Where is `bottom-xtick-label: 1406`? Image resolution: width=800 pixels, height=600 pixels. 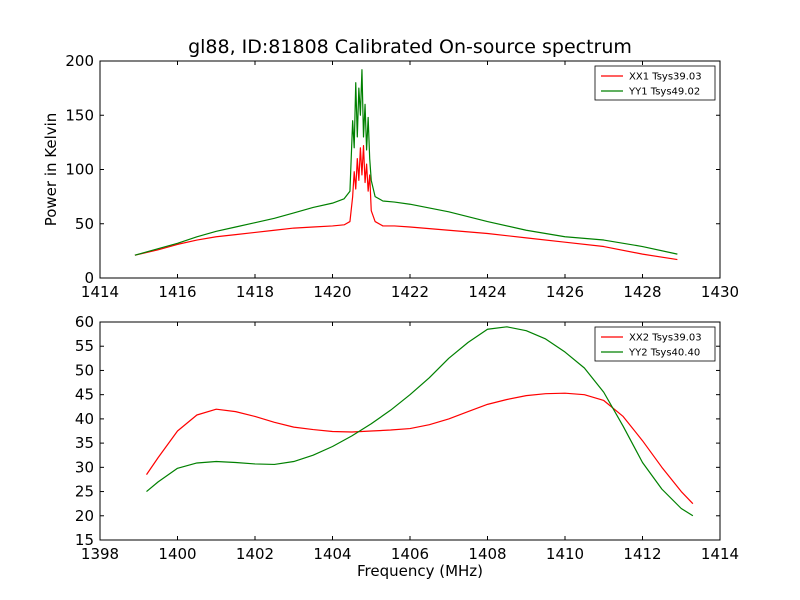 bottom-xtick-label: 1406 is located at coordinates (410, 554).